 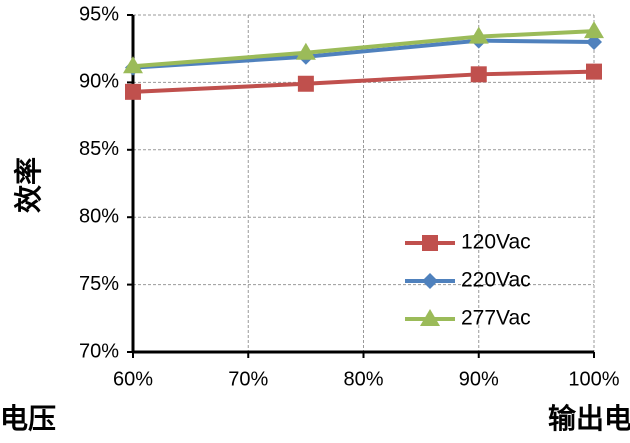 I want to click on annotation: 电压, so click(x=28, y=418).